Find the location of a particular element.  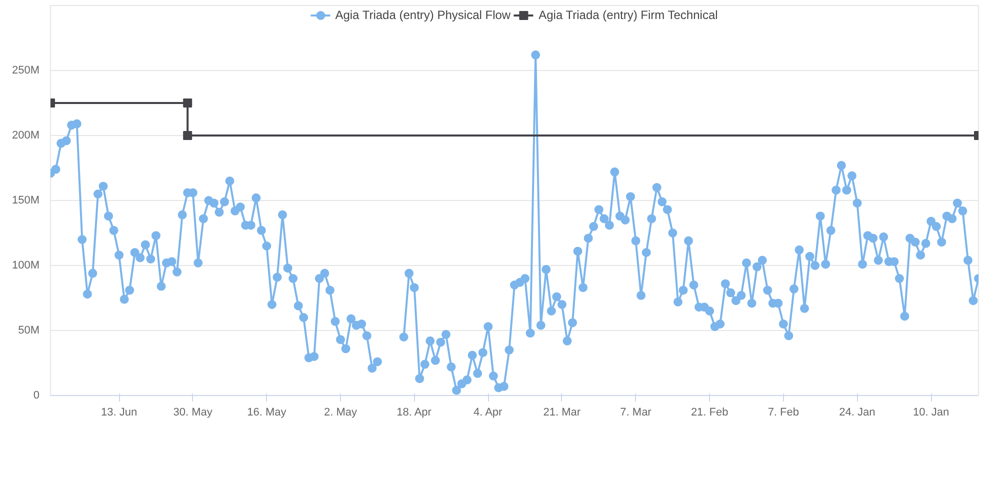

x-tick-label: 21. Feb is located at coordinates (709, 412).